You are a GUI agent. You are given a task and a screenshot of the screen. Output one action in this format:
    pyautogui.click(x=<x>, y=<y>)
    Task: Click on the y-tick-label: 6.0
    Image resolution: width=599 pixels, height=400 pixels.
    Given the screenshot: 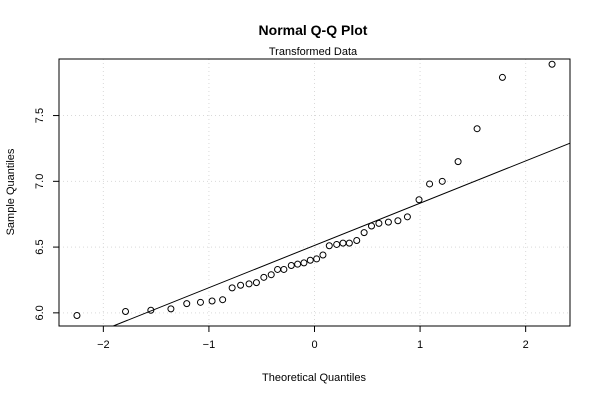 What is the action you would take?
    pyautogui.click(x=40, y=312)
    